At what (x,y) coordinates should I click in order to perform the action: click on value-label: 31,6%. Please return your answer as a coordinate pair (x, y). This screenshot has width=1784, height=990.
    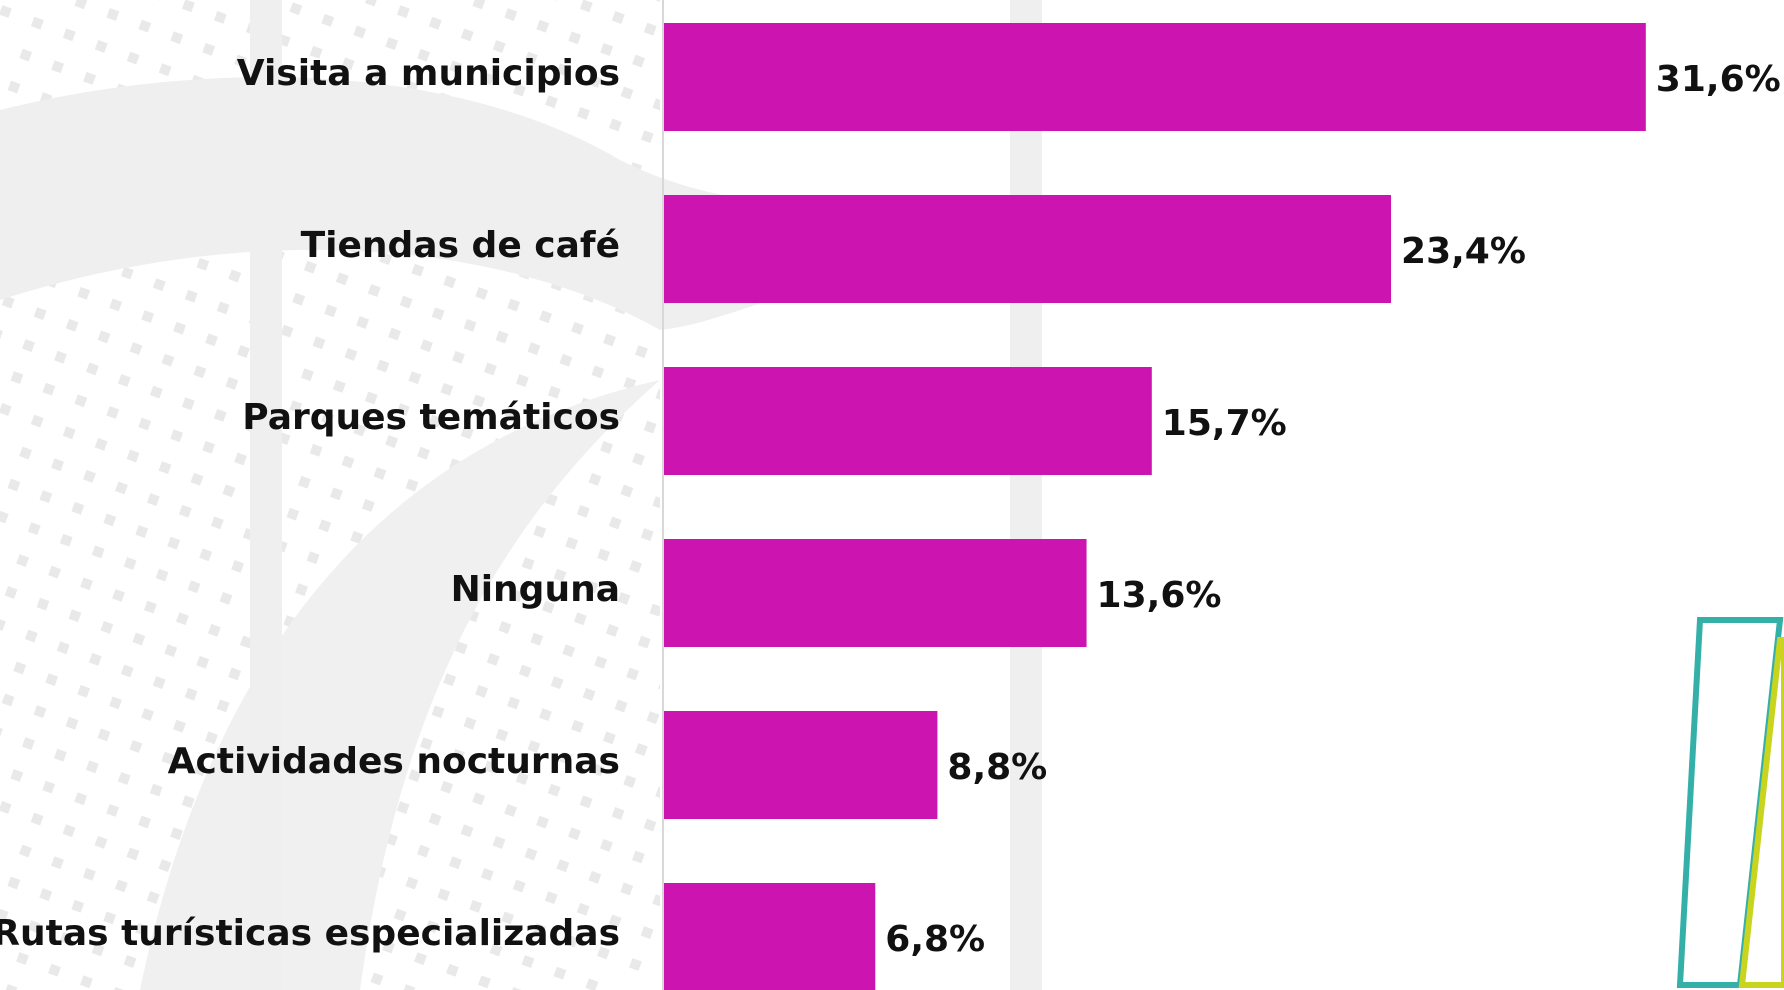
    Looking at the image, I should click on (1718, 79).